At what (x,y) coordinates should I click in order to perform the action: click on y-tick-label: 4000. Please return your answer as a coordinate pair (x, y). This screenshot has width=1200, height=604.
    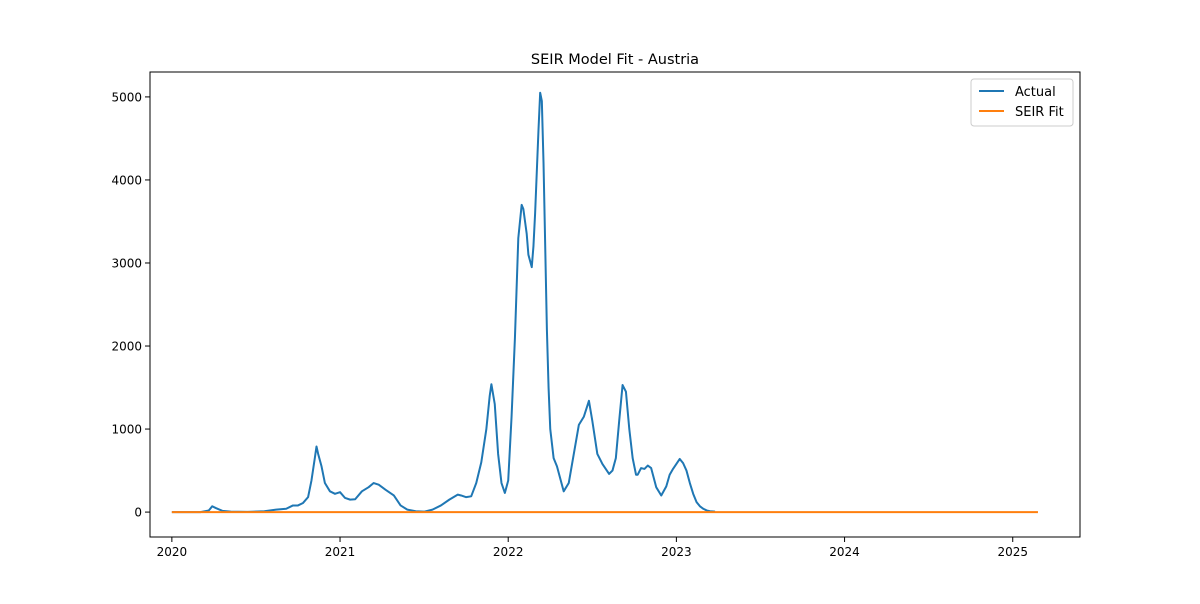
    Looking at the image, I should click on (126, 180).